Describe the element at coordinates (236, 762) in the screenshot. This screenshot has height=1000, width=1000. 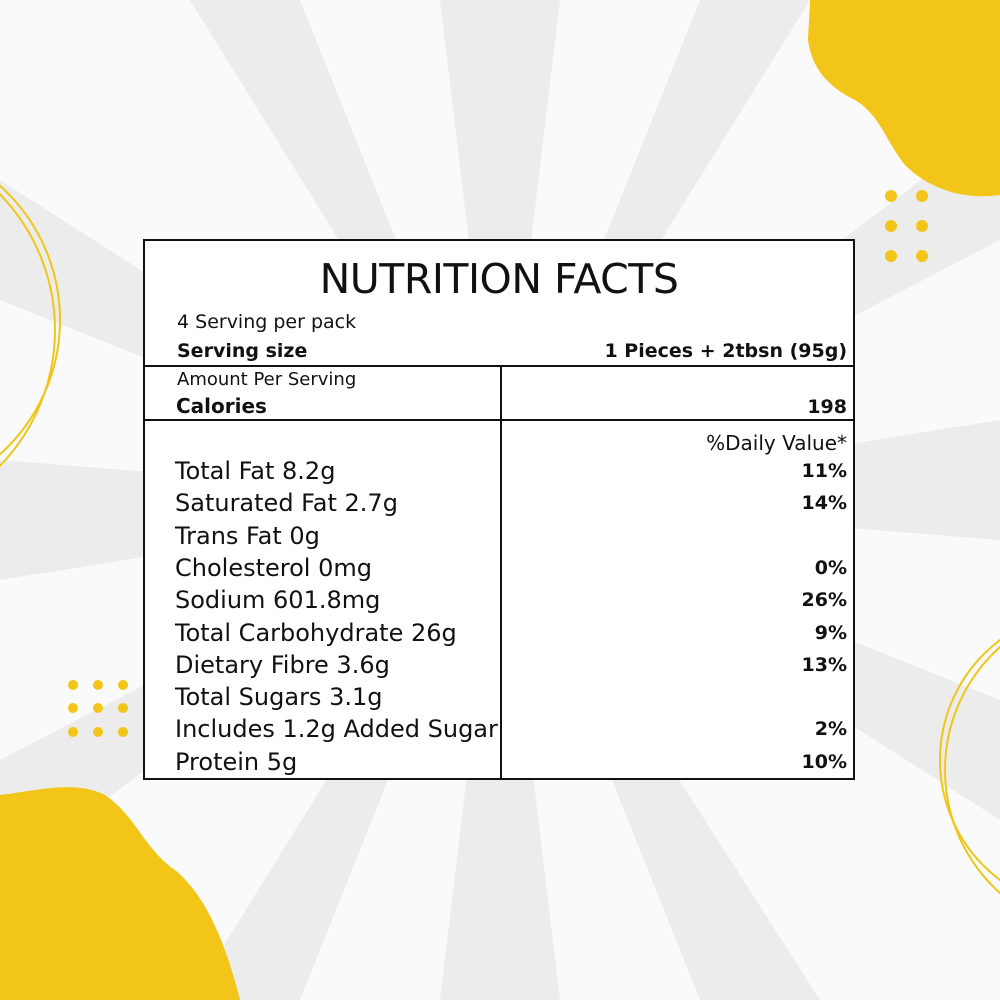
I see `nutrient-name: Protein 5g` at that location.